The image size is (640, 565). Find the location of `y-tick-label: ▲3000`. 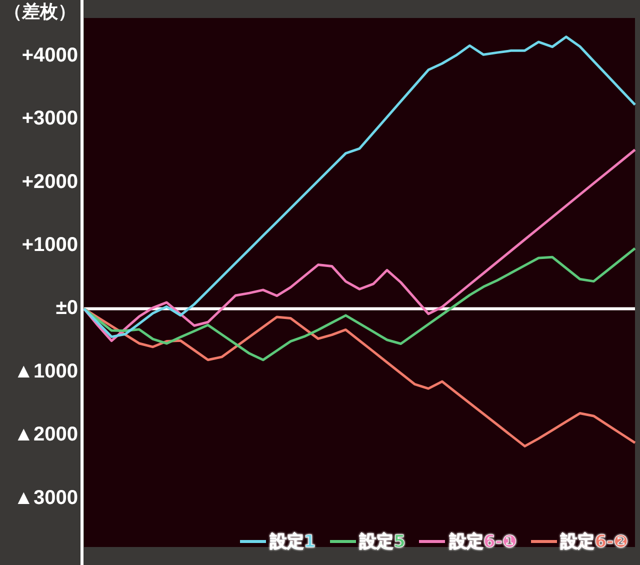

y-tick-label: ▲3000 is located at coordinates (46, 497).